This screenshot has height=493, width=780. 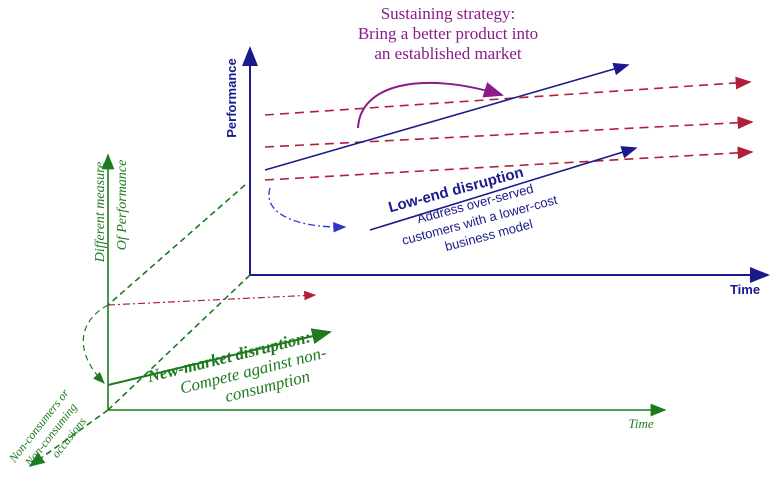 I want to click on y-axis-label: Performance, so click(x=231, y=97).